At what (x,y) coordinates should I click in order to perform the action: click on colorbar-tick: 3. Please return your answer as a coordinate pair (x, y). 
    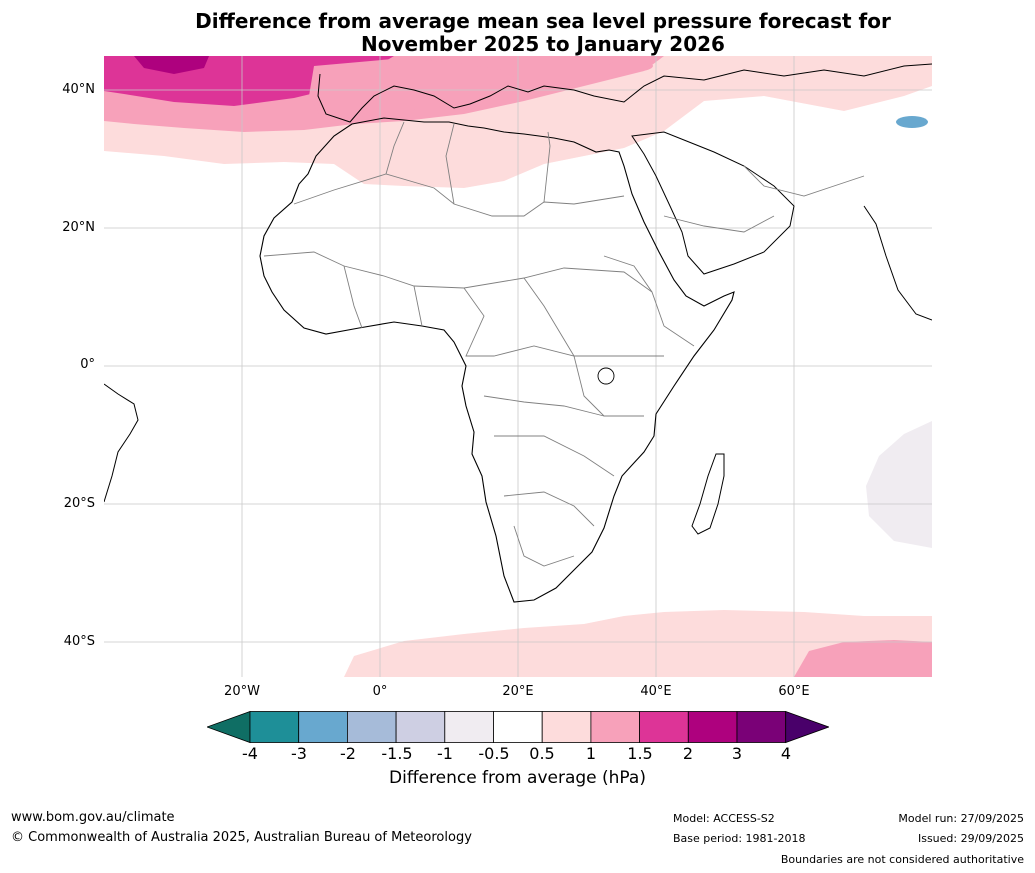
    Looking at the image, I should click on (737, 753).